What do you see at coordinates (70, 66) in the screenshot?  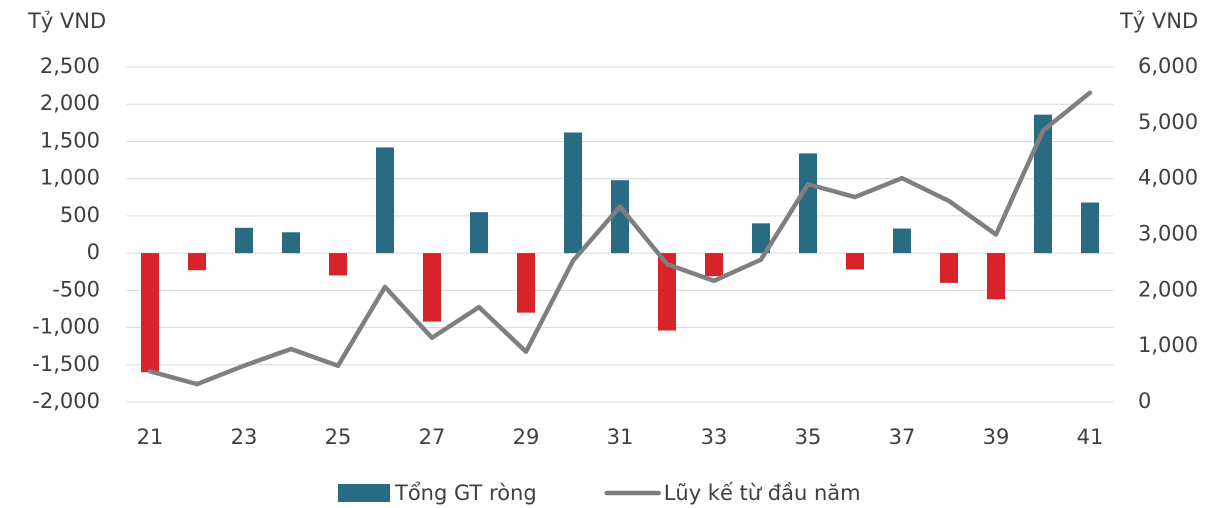 I see `y-tick-label: 2,500` at bounding box center [70, 66].